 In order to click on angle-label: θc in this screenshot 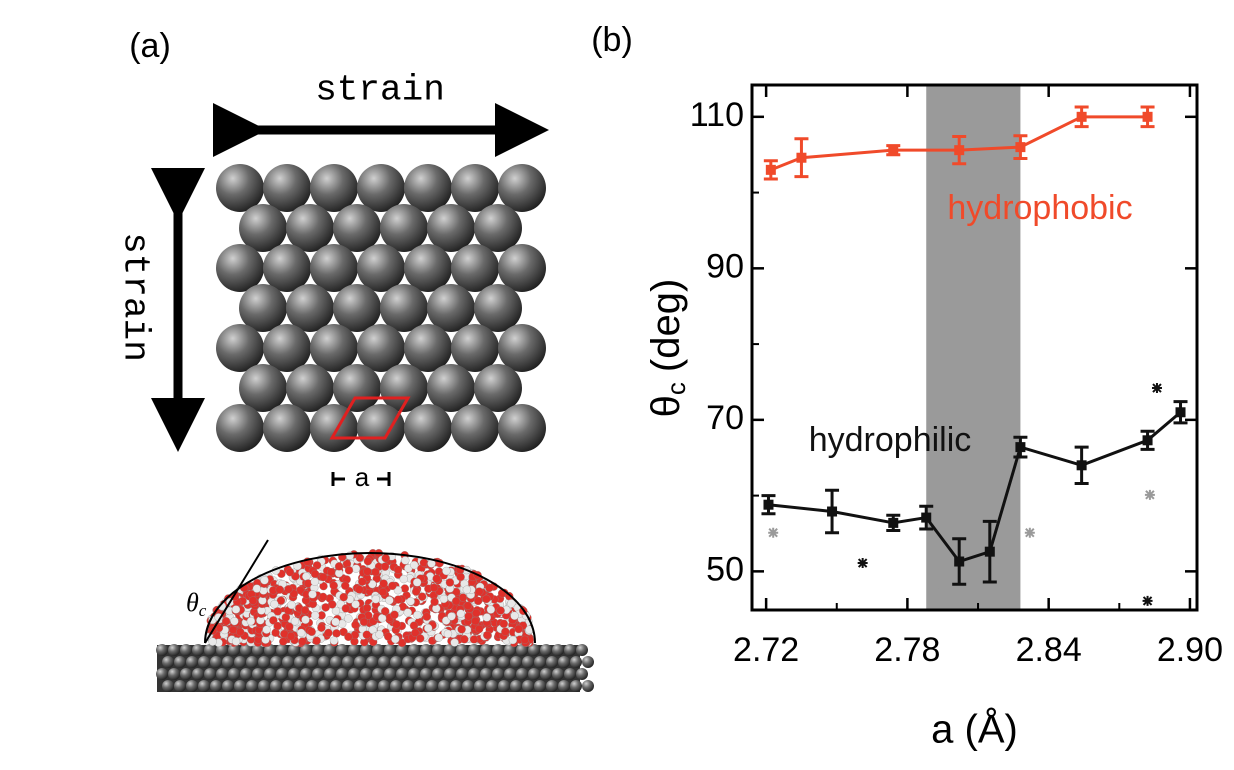, I will do `click(196, 604)`.